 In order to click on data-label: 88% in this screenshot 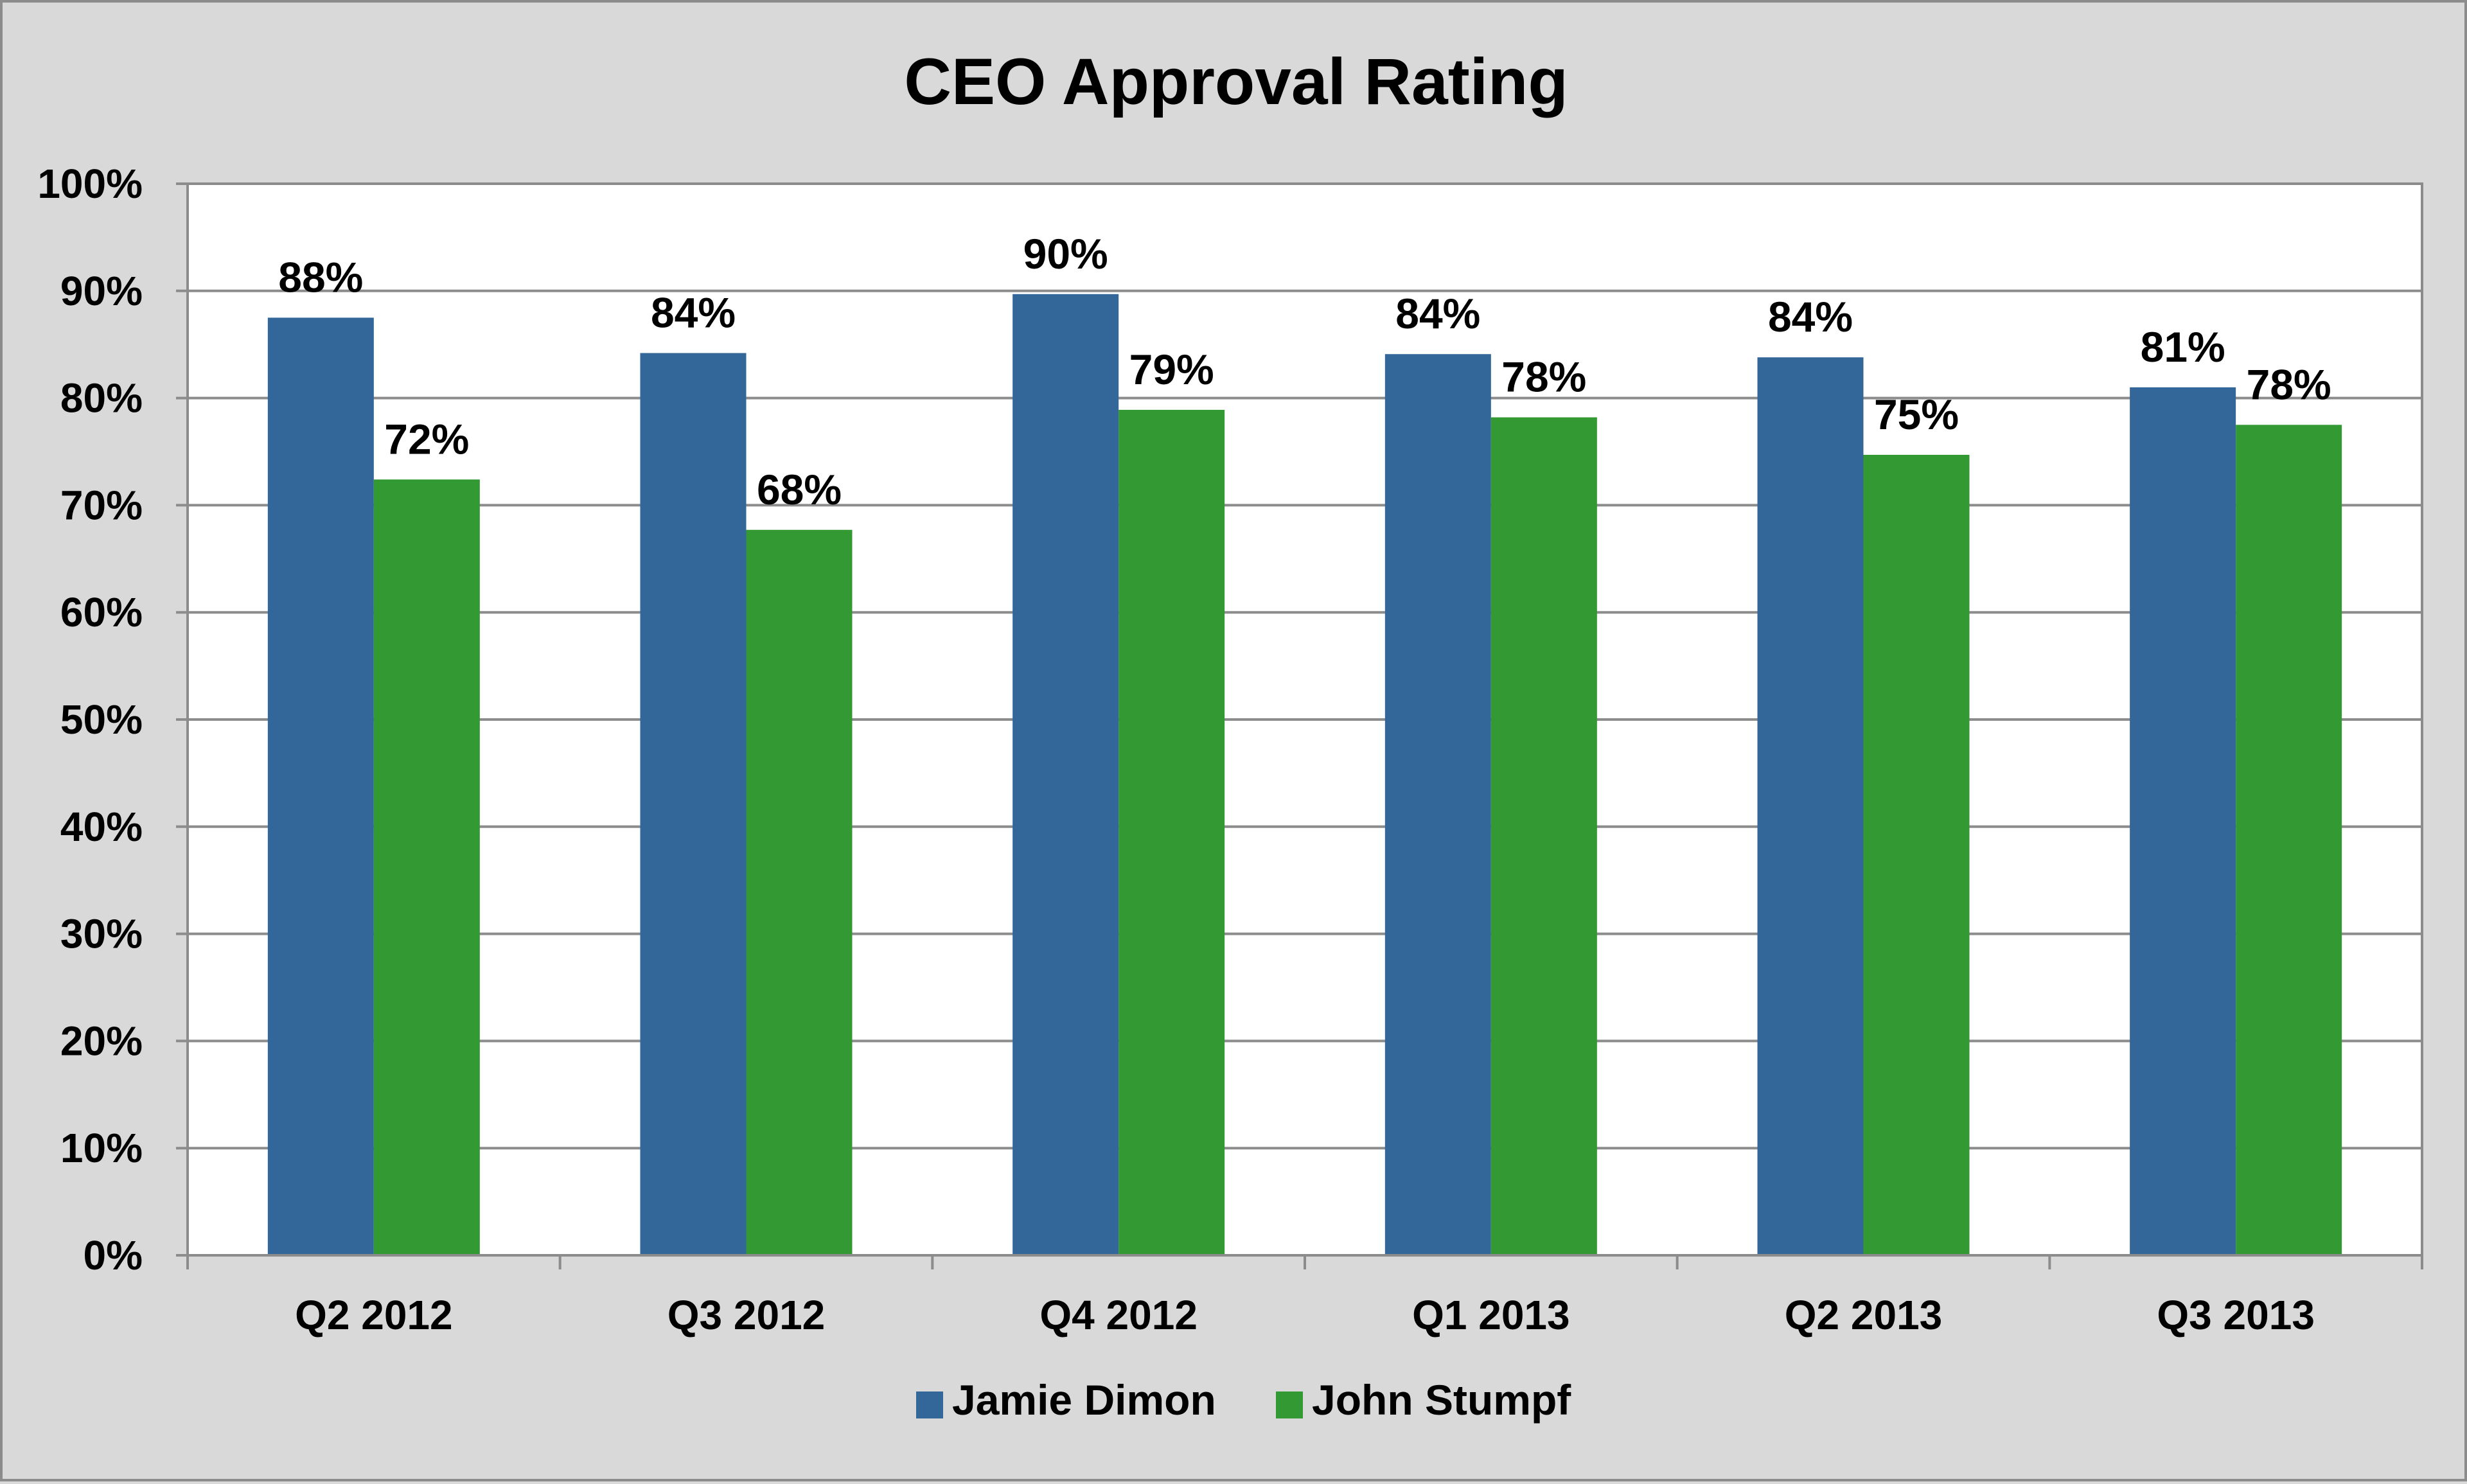, I will do `click(320, 277)`.